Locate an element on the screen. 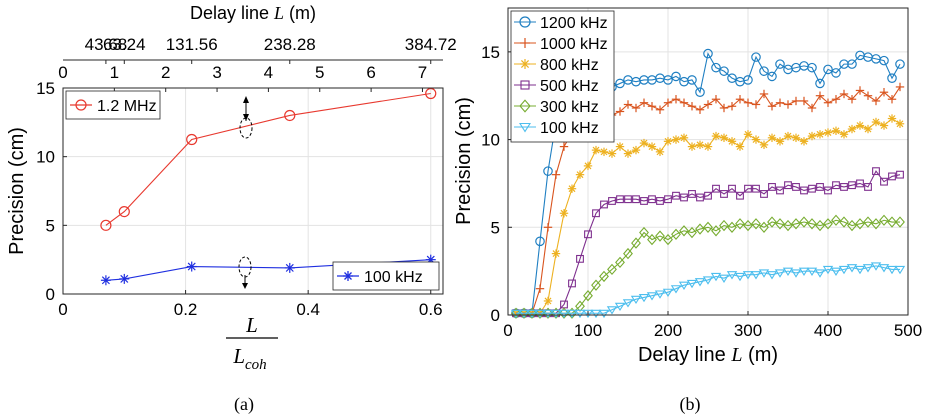 The image size is (928, 419). legend-marker-1000-khz is located at coordinates (525, 43).